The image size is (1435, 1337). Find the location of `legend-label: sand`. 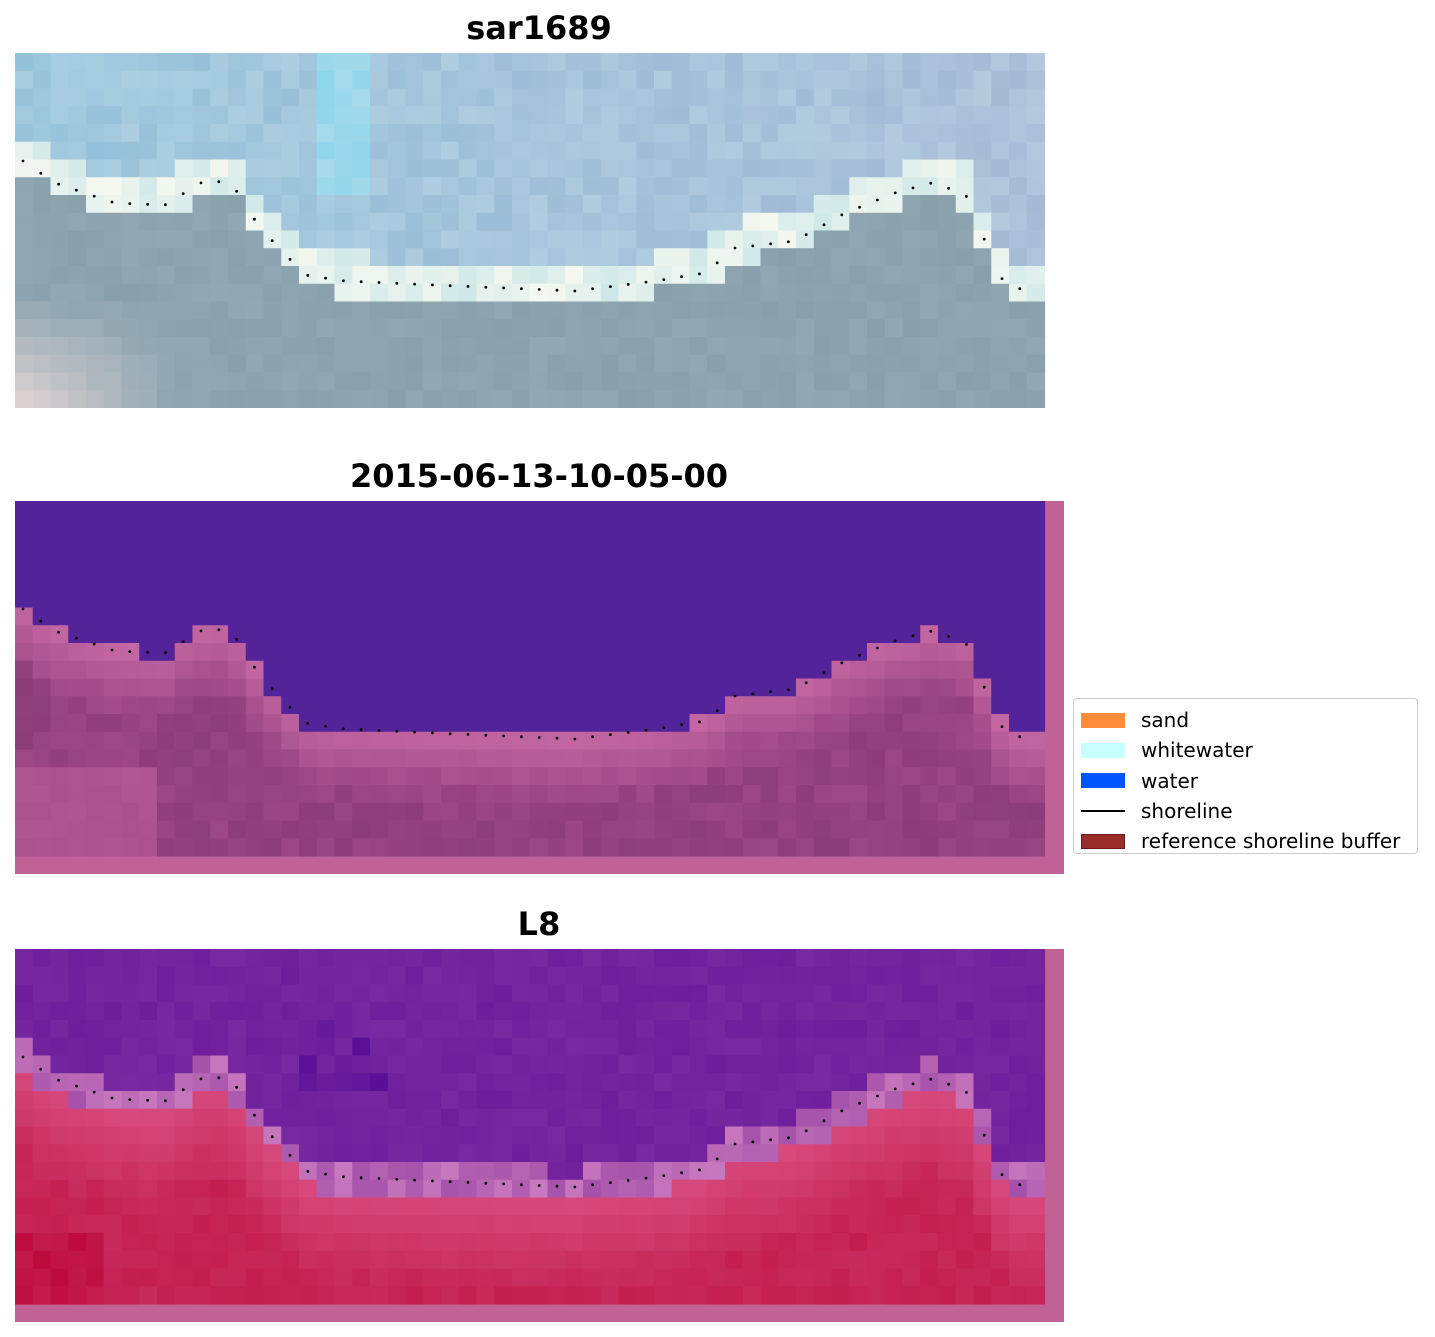

legend-label: sand is located at coordinates (1165, 720).